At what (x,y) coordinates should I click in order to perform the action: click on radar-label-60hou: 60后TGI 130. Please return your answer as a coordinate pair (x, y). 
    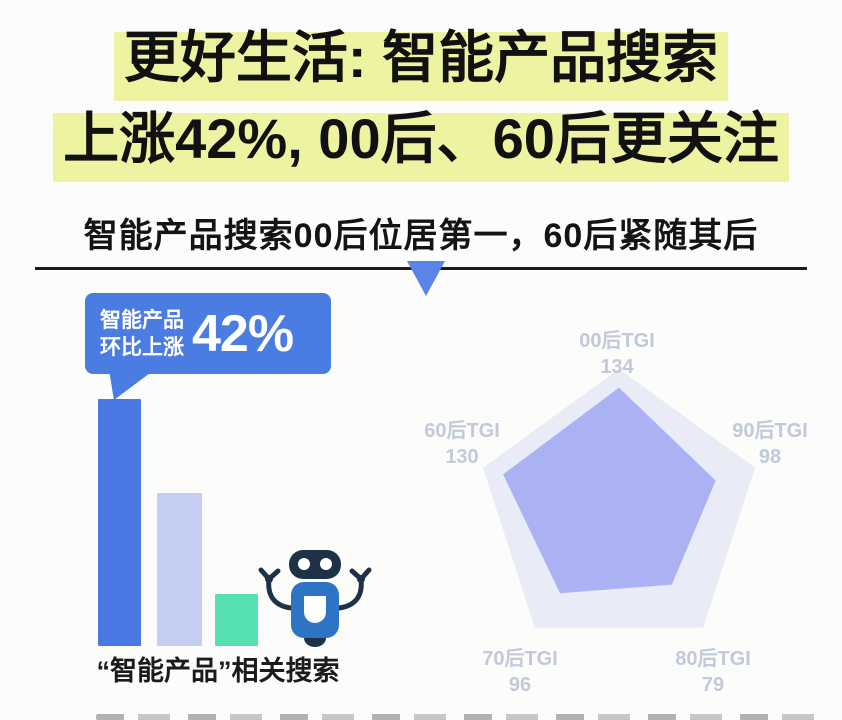
    Looking at the image, I should click on (462, 444).